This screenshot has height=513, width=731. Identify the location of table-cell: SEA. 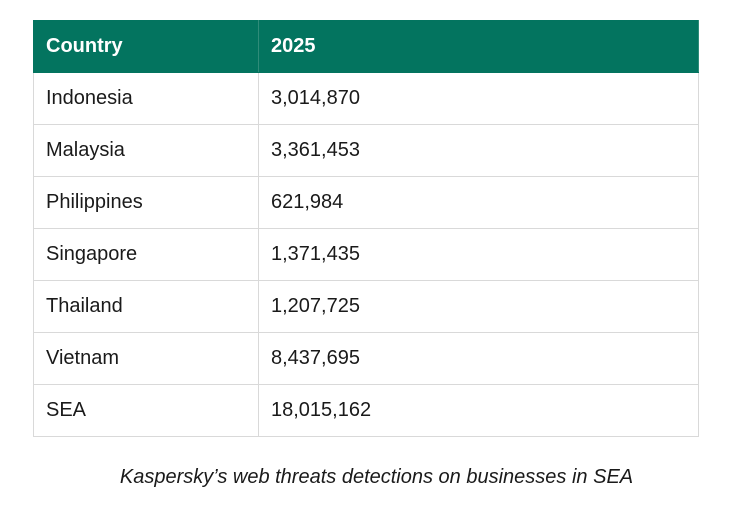
(146, 410).